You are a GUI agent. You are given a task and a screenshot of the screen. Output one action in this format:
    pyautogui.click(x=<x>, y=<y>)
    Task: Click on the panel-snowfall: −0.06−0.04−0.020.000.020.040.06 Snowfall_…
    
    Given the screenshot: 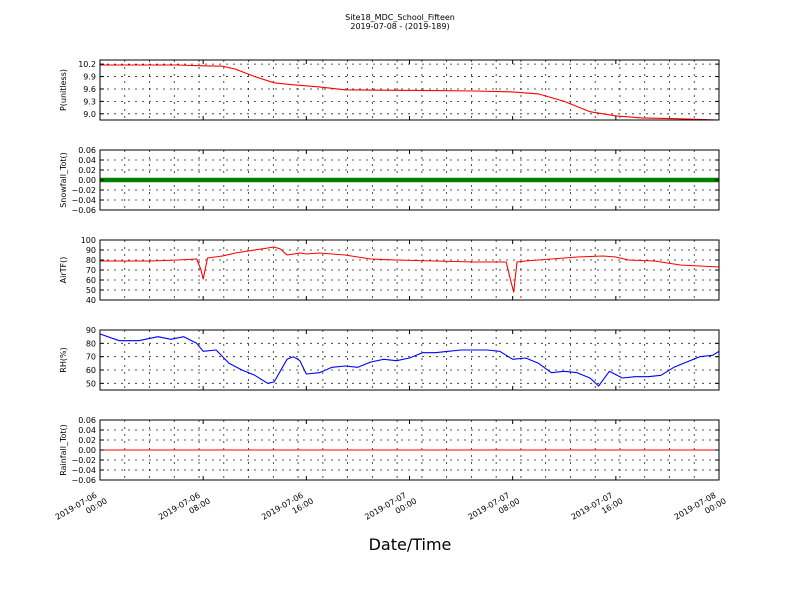 What is the action you would take?
    pyautogui.click(x=389, y=180)
    